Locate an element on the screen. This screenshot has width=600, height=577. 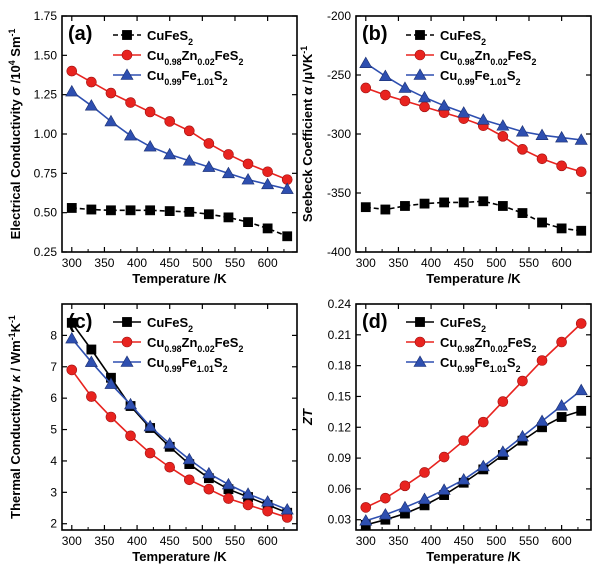
y-tick-label: 0.12 is located at coordinates (340, 427).